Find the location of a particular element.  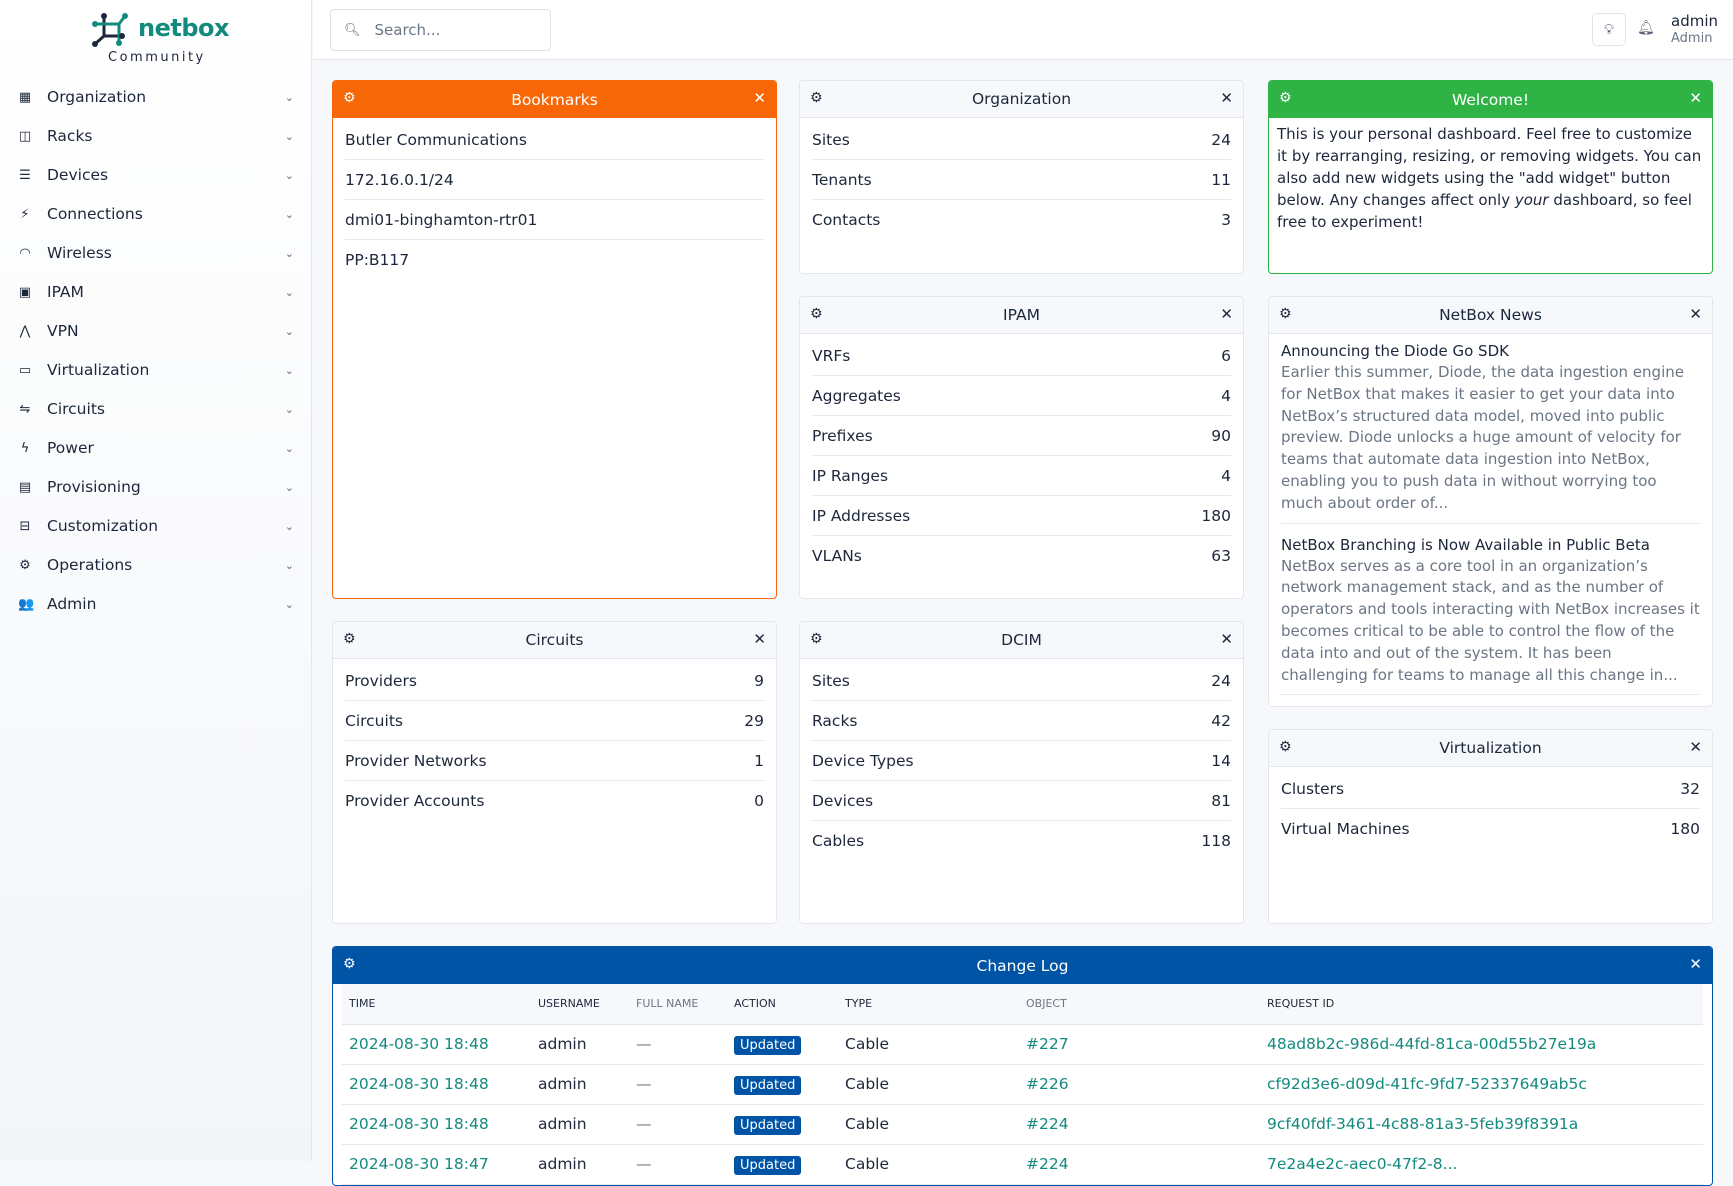

action-badge: Updated is located at coordinates (768, 1165).